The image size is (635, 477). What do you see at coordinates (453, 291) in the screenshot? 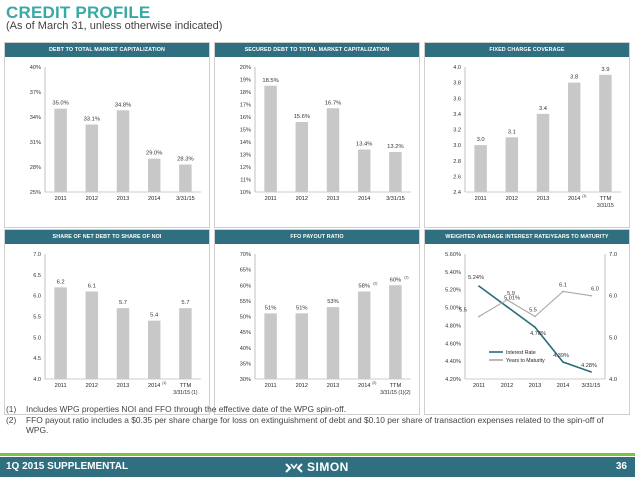
I see `left-y-tick-label: 5.20%` at bounding box center [453, 291].